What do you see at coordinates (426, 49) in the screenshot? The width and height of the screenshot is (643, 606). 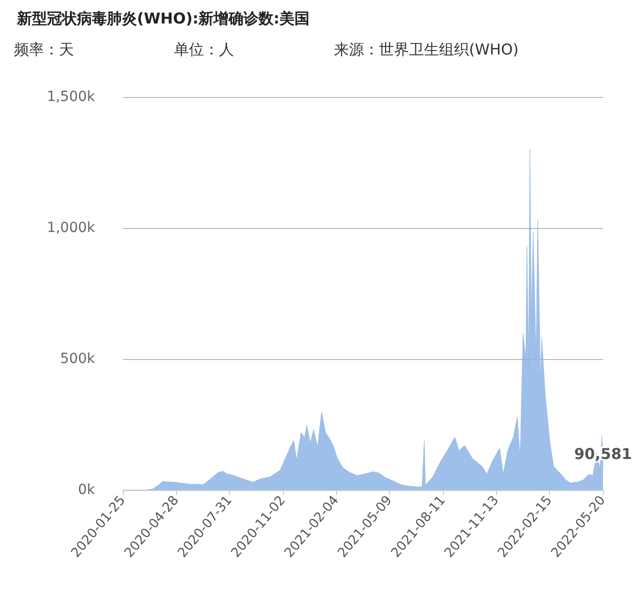 I see `source-note: 来源：世界卫生组织(WHO)` at bounding box center [426, 49].